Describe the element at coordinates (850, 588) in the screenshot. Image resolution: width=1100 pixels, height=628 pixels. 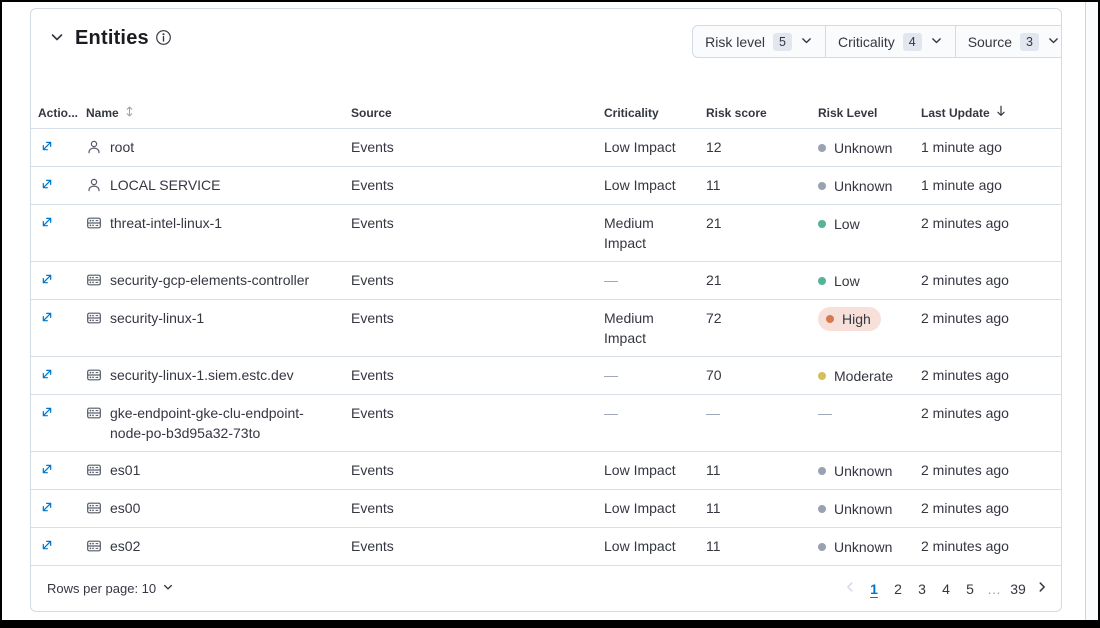
I see `previous-page-button` at that location.